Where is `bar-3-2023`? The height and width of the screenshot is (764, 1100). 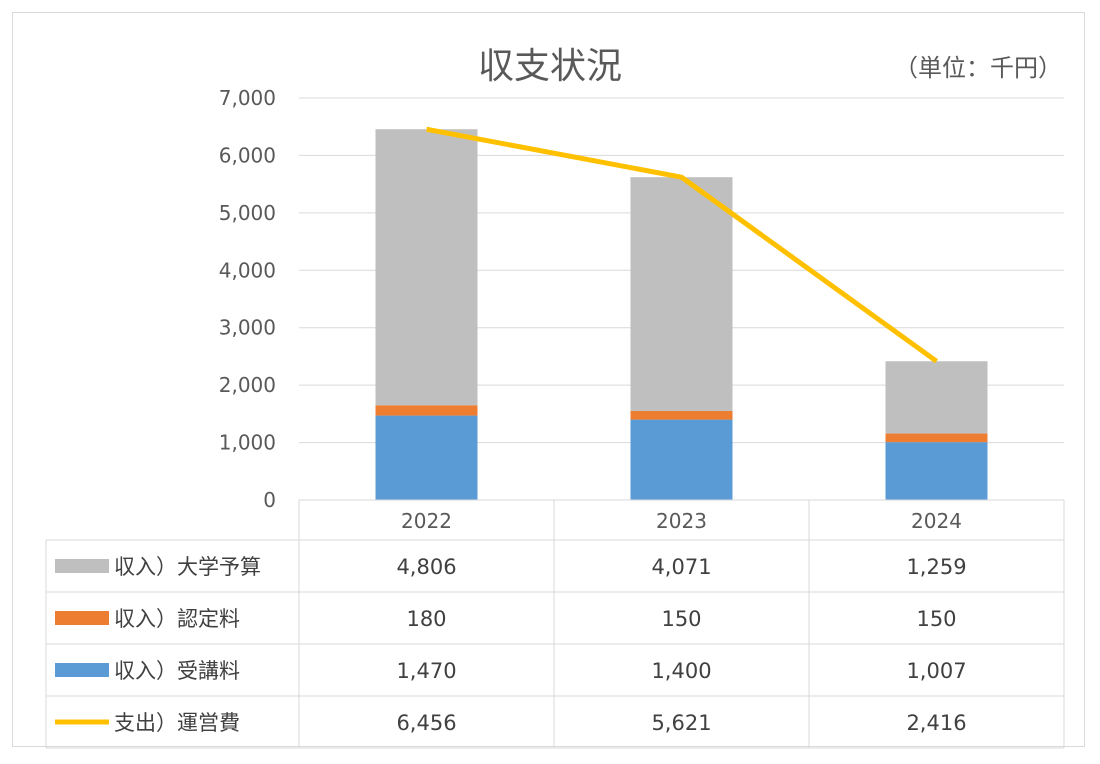
bar-3-2023 is located at coordinates (681, 294).